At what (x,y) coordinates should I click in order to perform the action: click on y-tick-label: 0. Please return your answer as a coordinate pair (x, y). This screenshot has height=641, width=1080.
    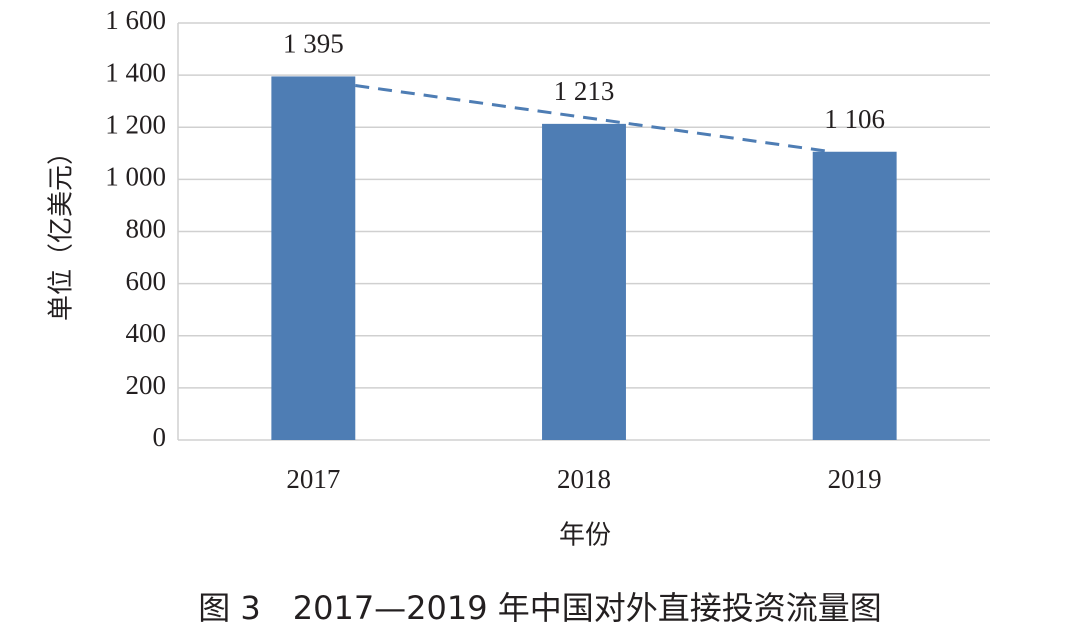
    Looking at the image, I should click on (160, 437).